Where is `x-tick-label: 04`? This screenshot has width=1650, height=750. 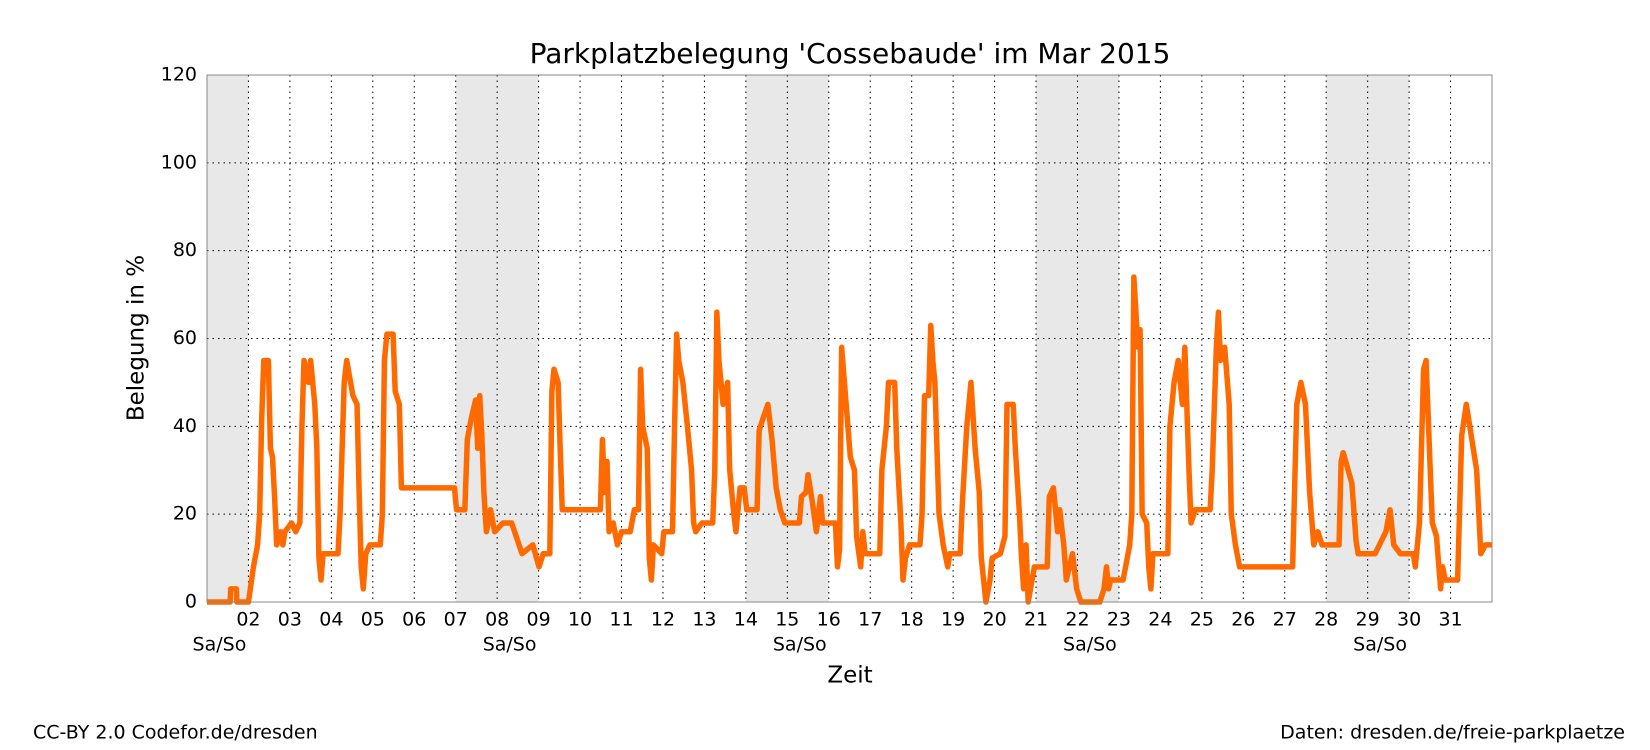 x-tick-label: 04 is located at coordinates (331, 620).